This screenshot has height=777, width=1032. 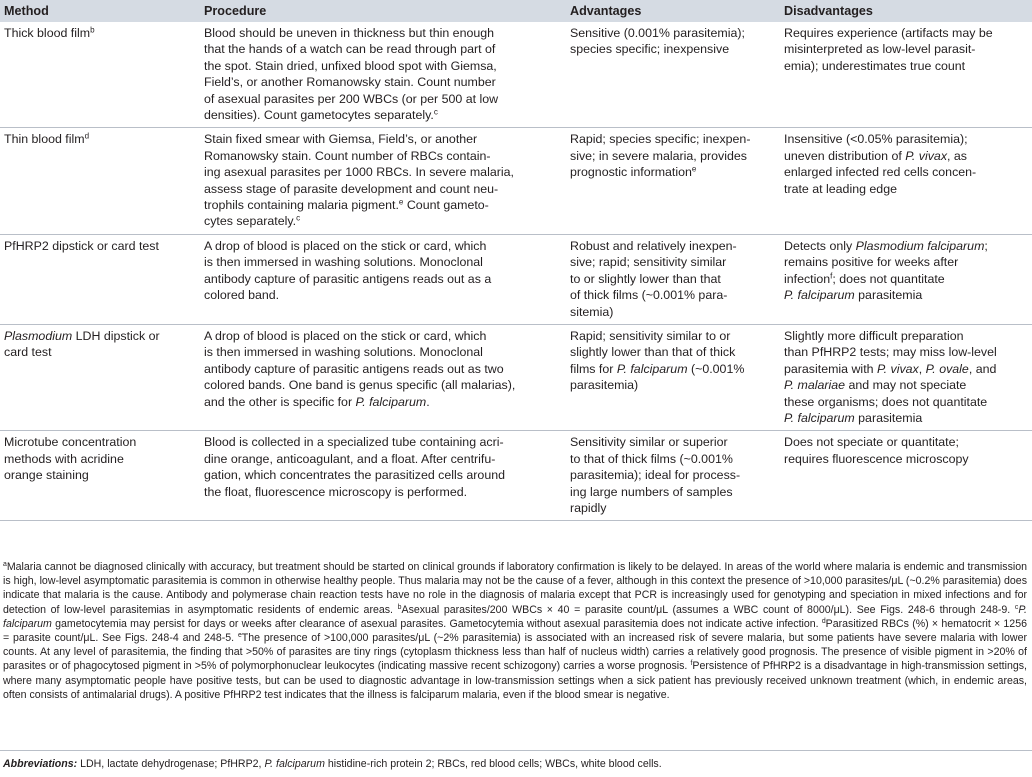 I want to click on text: PfHRP2 dipstick or card test, so click(x=81, y=245).